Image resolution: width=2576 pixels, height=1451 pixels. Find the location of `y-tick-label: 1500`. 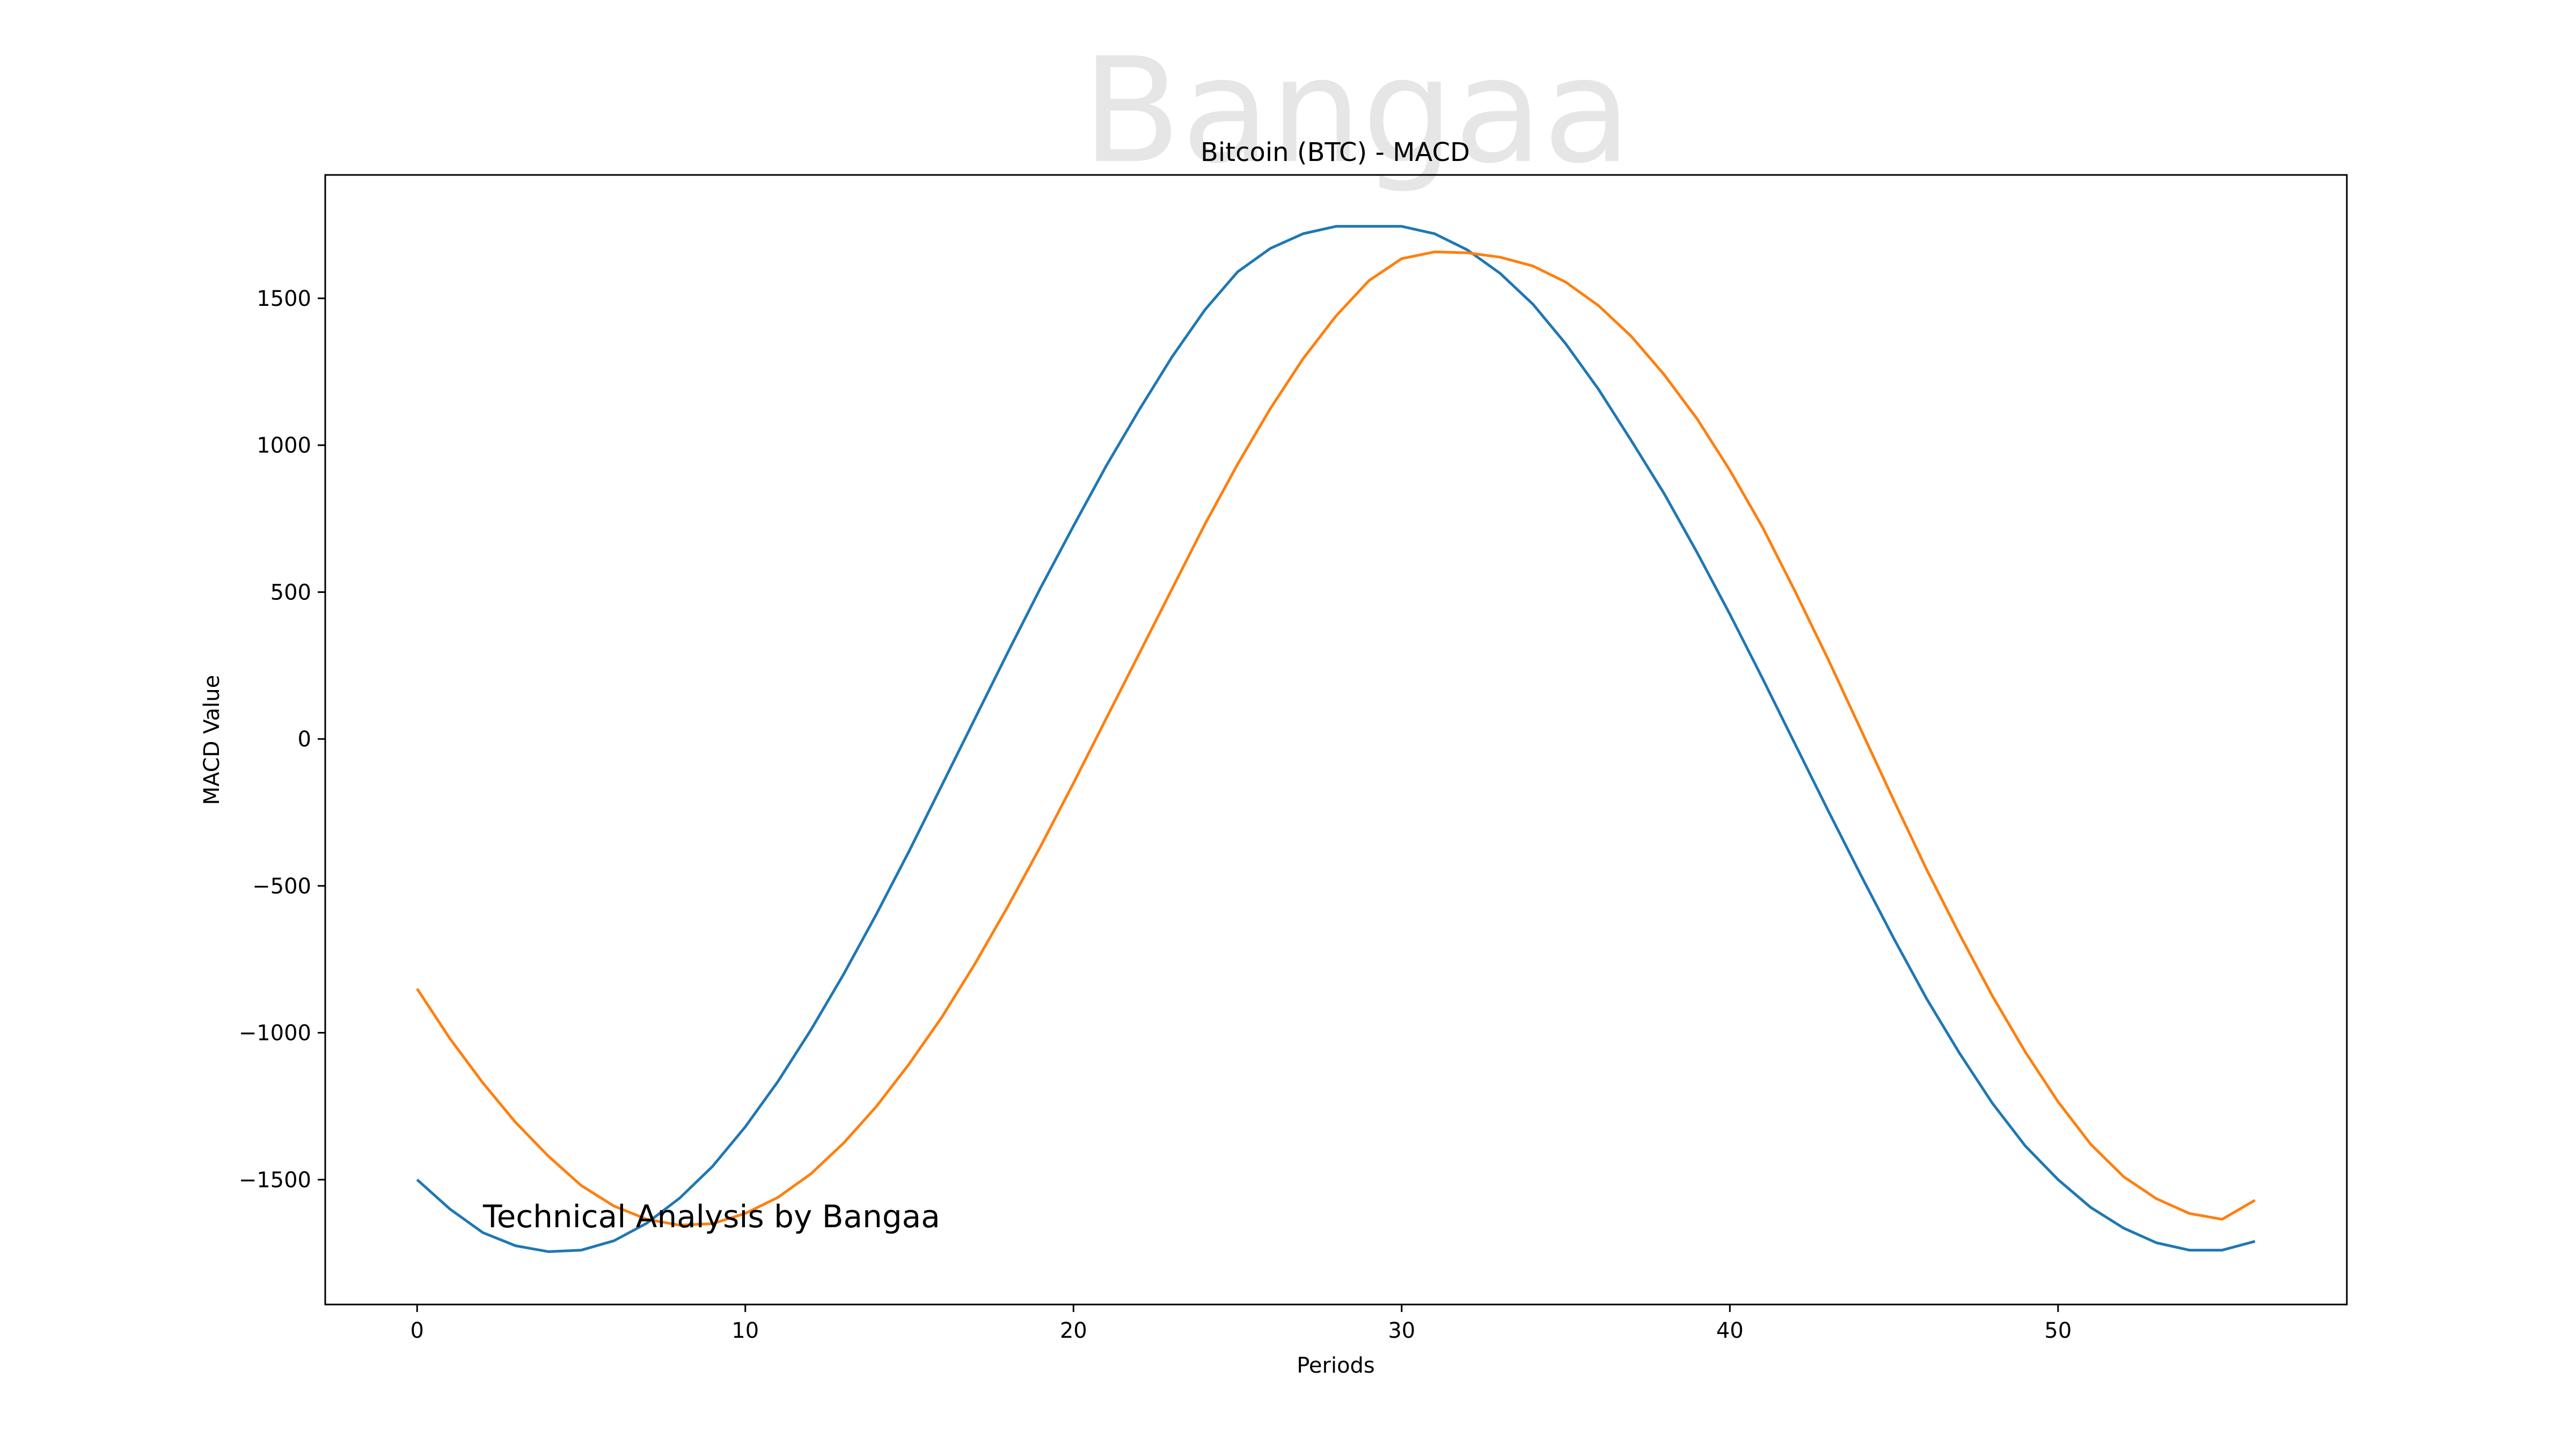

y-tick-label: 1500 is located at coordinates (284, 299).